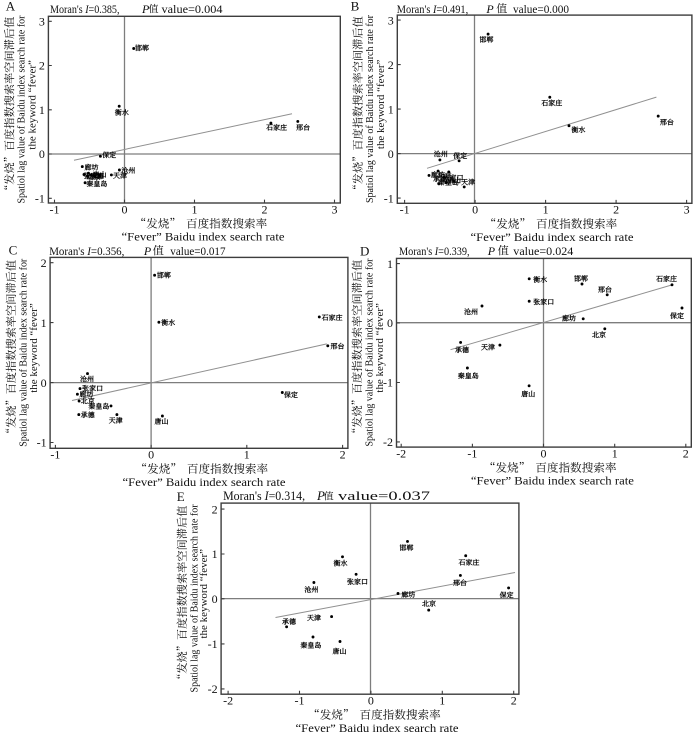  What do you see at coordinates (181, 496) in the screenshot?
I see `svg-text: E` at bounding box center [181, 496].